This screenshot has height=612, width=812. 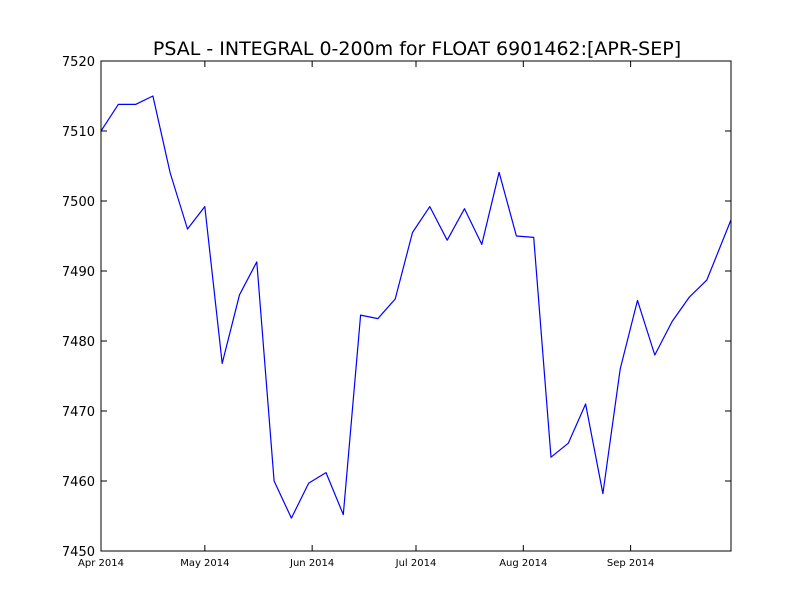 I want to click on x-tick-label: Aug 2014, so click(x=523, y=563).